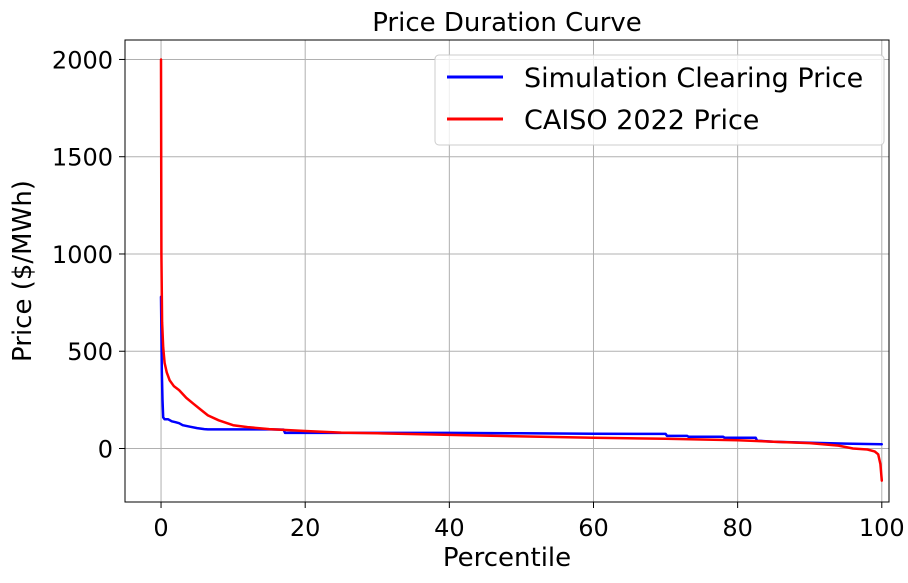 Image resolution: width=908 pixels, height=583 pixels. What do you see at coordinates (82, 255) in the screenshot?
I see `y-tick-label: 1000` at bounding box center [82, 255].